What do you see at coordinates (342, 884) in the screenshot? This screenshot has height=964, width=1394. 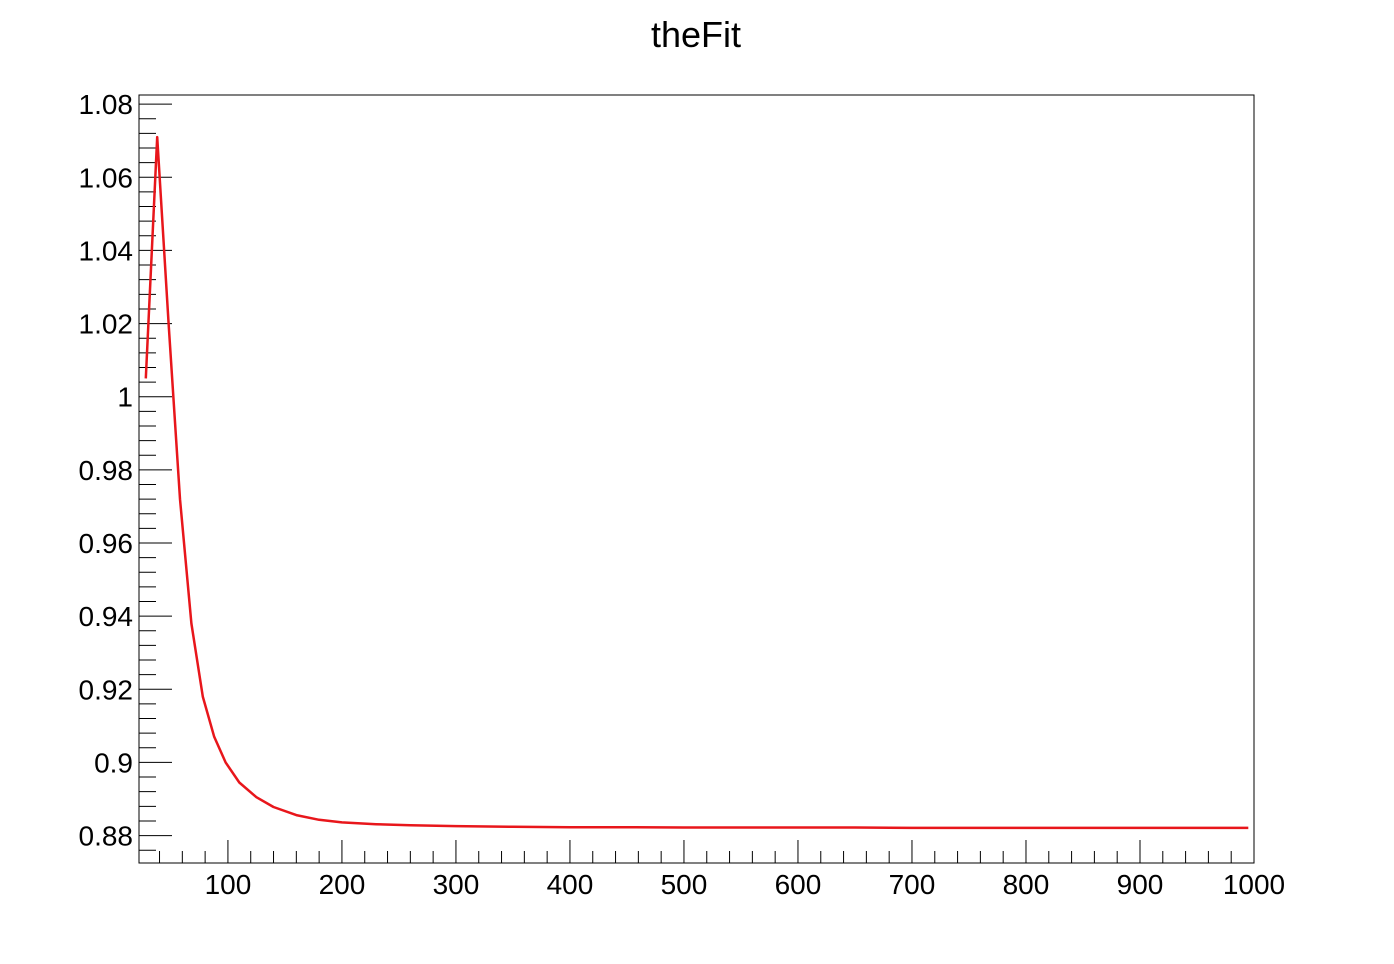 I see `x-tick-label: 200` at bounding box center [342, 884].